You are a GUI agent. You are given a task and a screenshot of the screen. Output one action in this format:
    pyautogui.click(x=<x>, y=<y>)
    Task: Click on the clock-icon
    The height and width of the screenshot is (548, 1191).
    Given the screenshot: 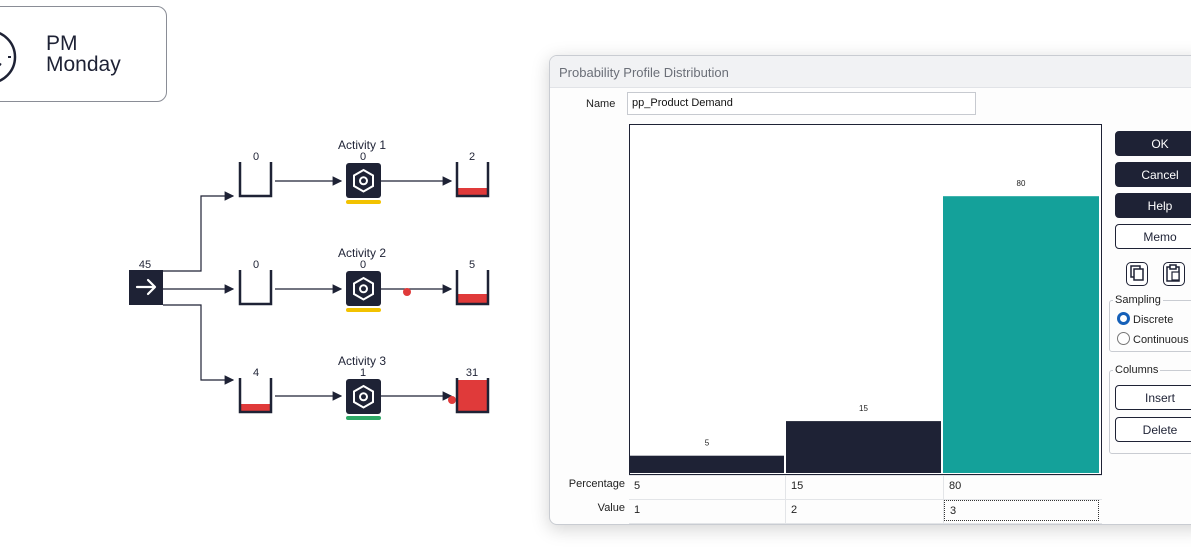 What is the action you would take?
    pyautogui.click(x=8, y=57)
    